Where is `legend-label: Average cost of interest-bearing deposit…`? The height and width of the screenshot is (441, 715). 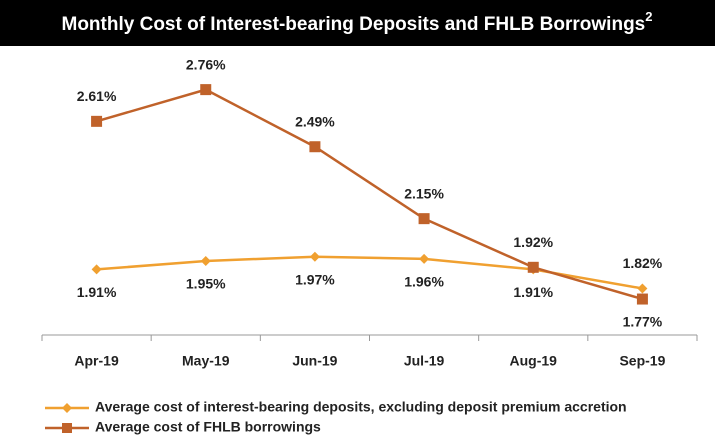 legend-label: Average cost of interest-bearing deposit… is located at coordinates (361, 407).